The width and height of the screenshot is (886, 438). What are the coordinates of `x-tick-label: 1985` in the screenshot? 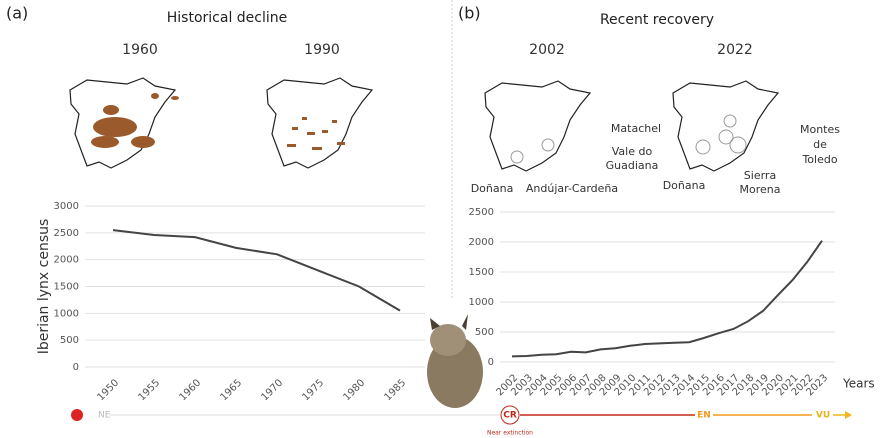 It's located at (395, 390).